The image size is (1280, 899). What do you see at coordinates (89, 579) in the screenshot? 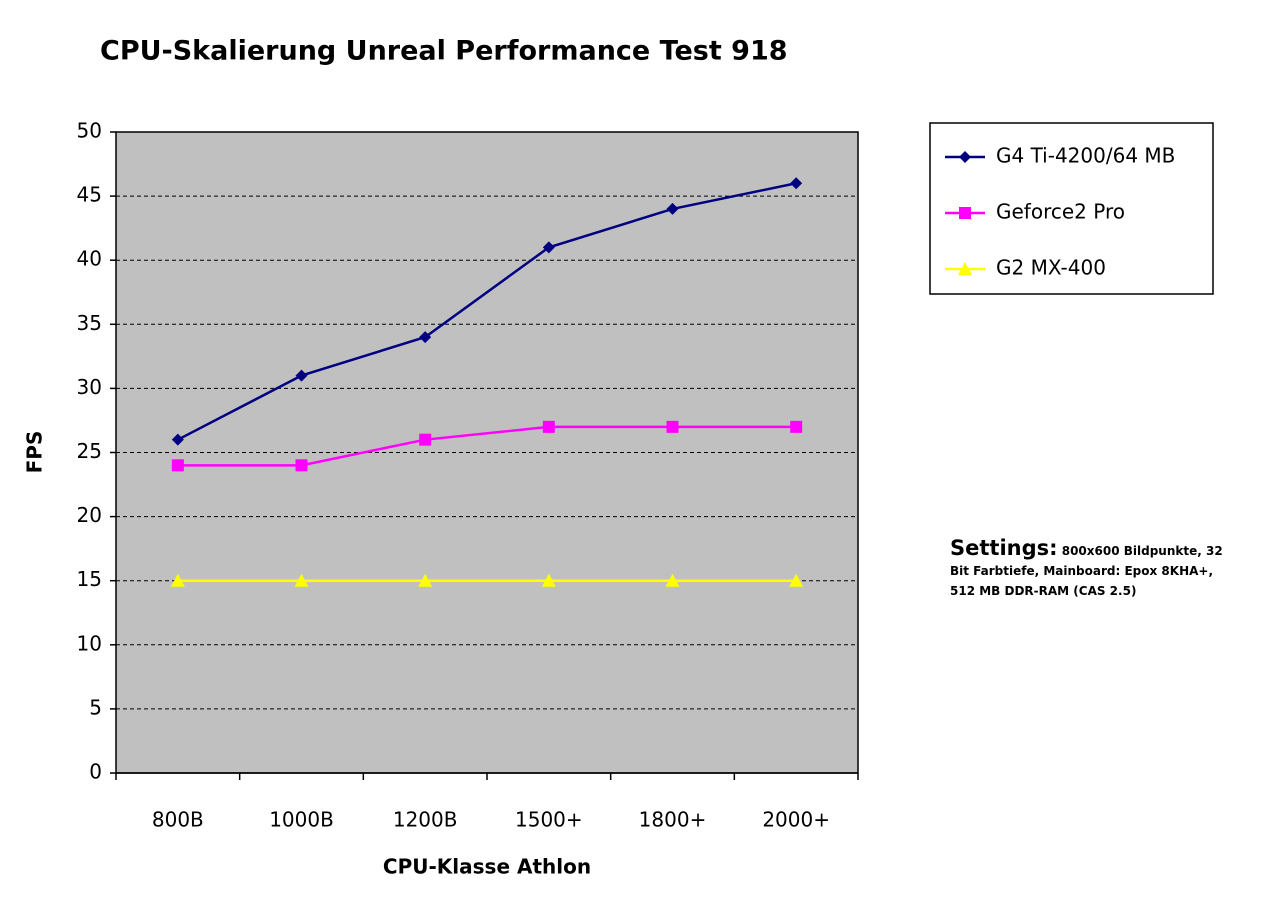
I see `y-tick-label: 15` at bounding box center [89, 579].